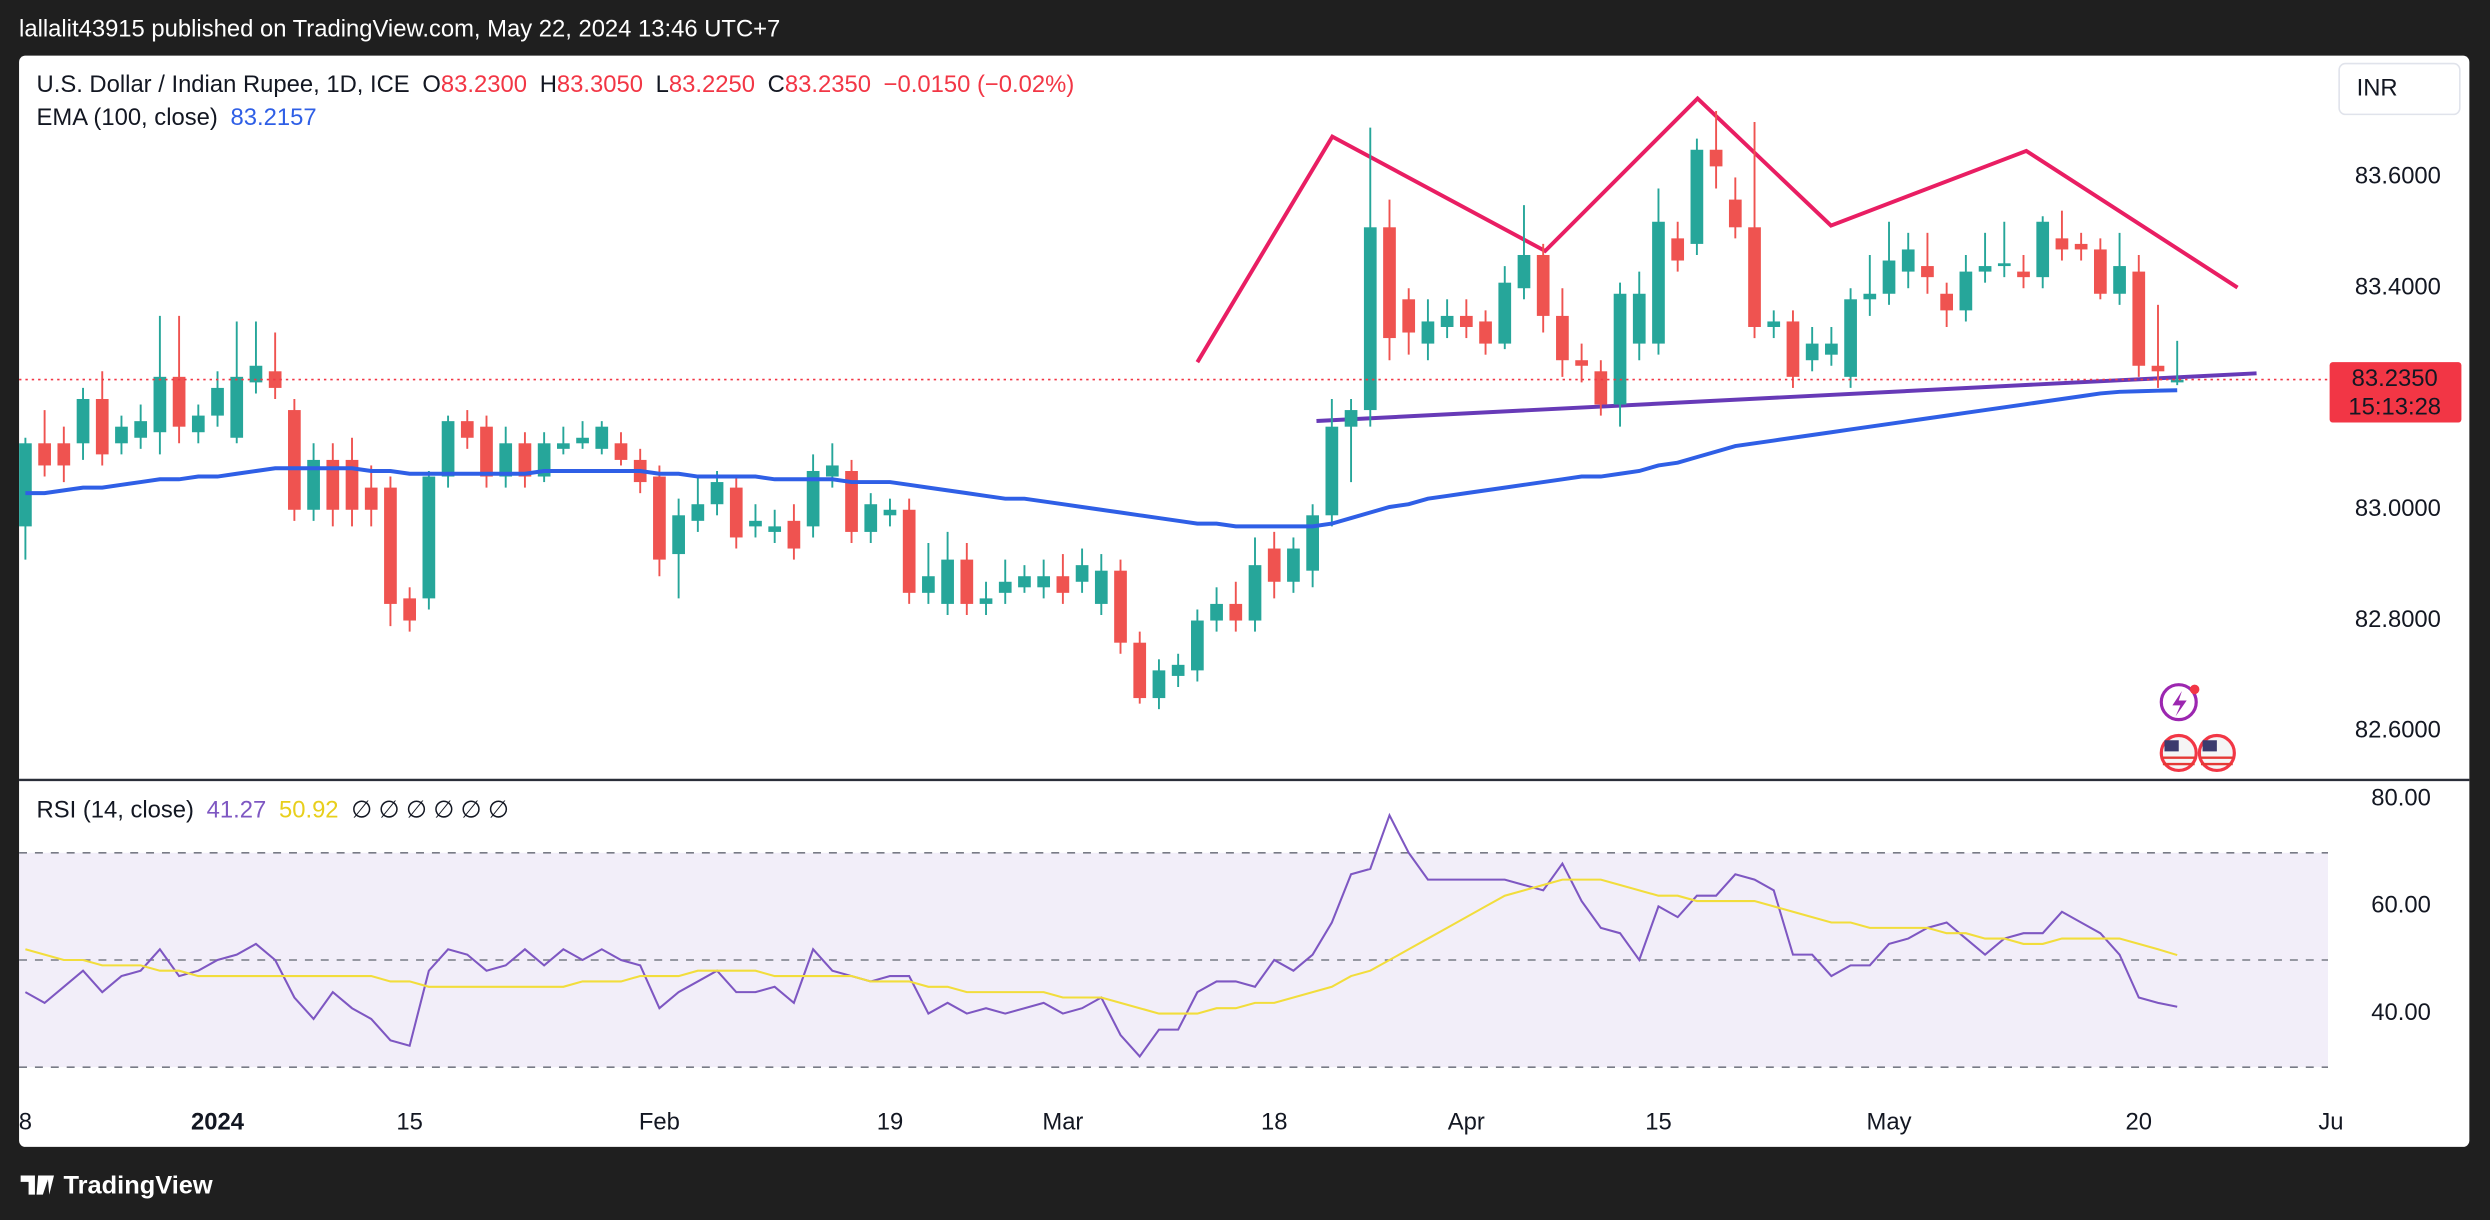 The height and width of the screenshot is (1220, 2490). I want to click on brand-logo-dot, so click(44, 1180).